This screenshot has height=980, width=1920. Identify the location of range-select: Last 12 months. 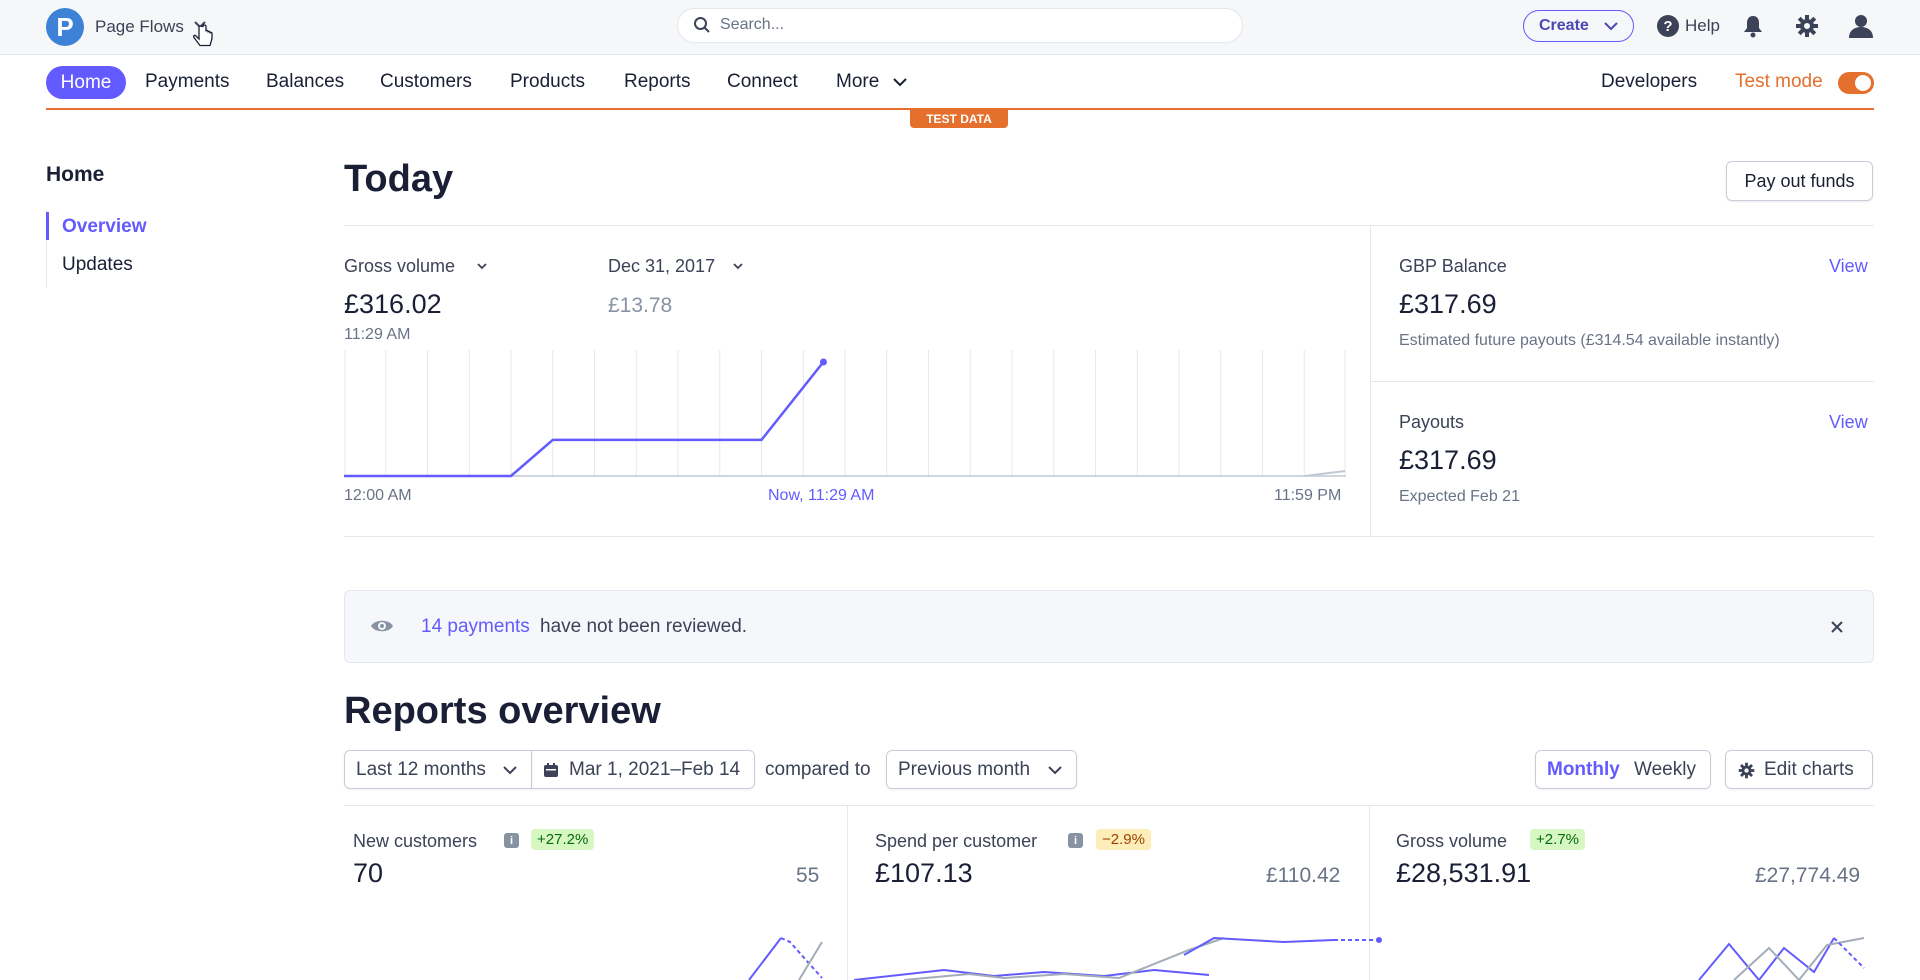
(438, 769).